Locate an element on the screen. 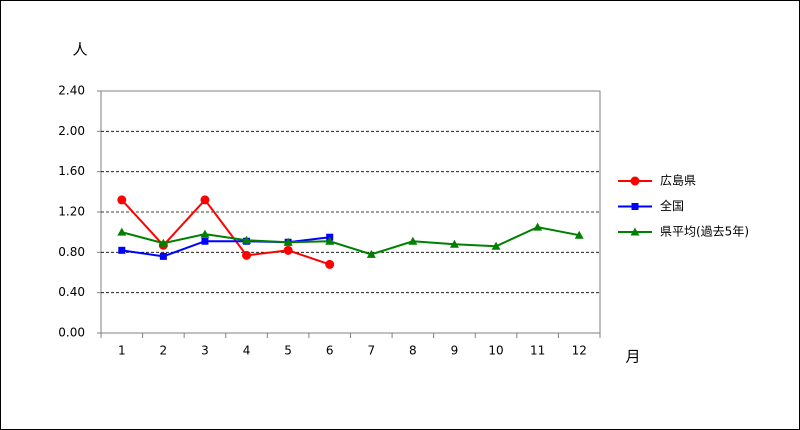 This screenshot has height=430, width=800. y-tick-label: 0.00 is located at coordinates (71, 333).